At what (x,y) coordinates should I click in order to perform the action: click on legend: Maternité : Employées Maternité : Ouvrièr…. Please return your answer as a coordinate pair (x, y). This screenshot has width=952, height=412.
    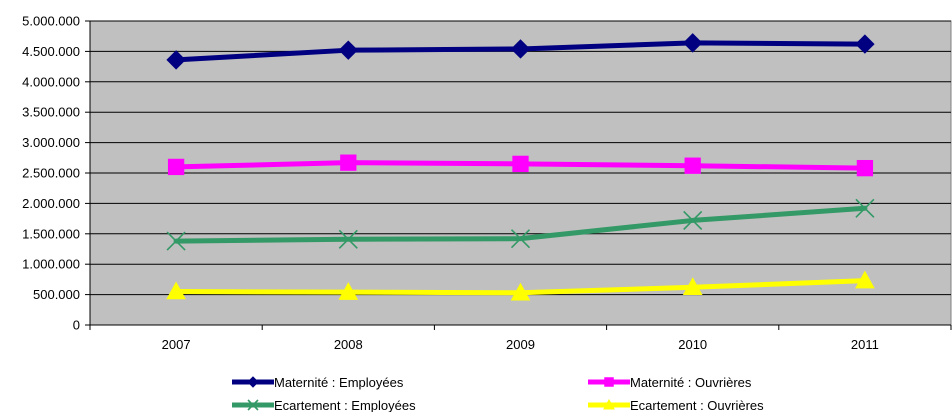
    Looking at the image, I should click on (498, 393).